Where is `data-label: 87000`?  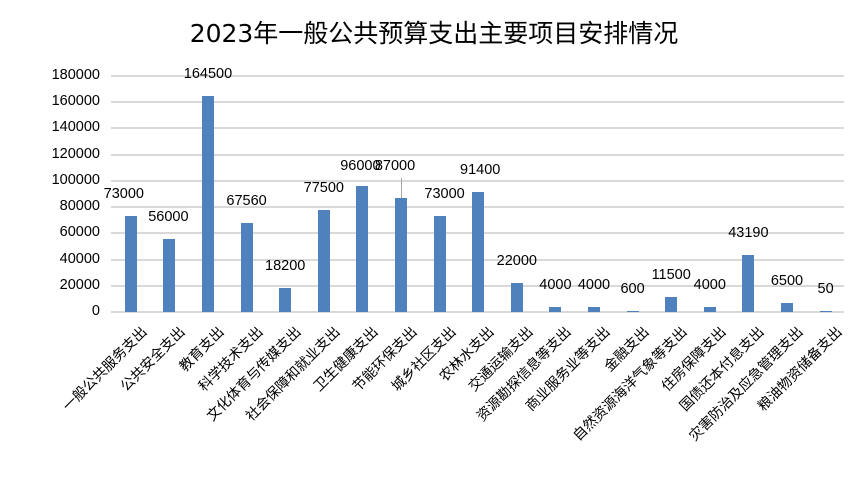 data-label: 87000 is located at coordinates (395, 166).